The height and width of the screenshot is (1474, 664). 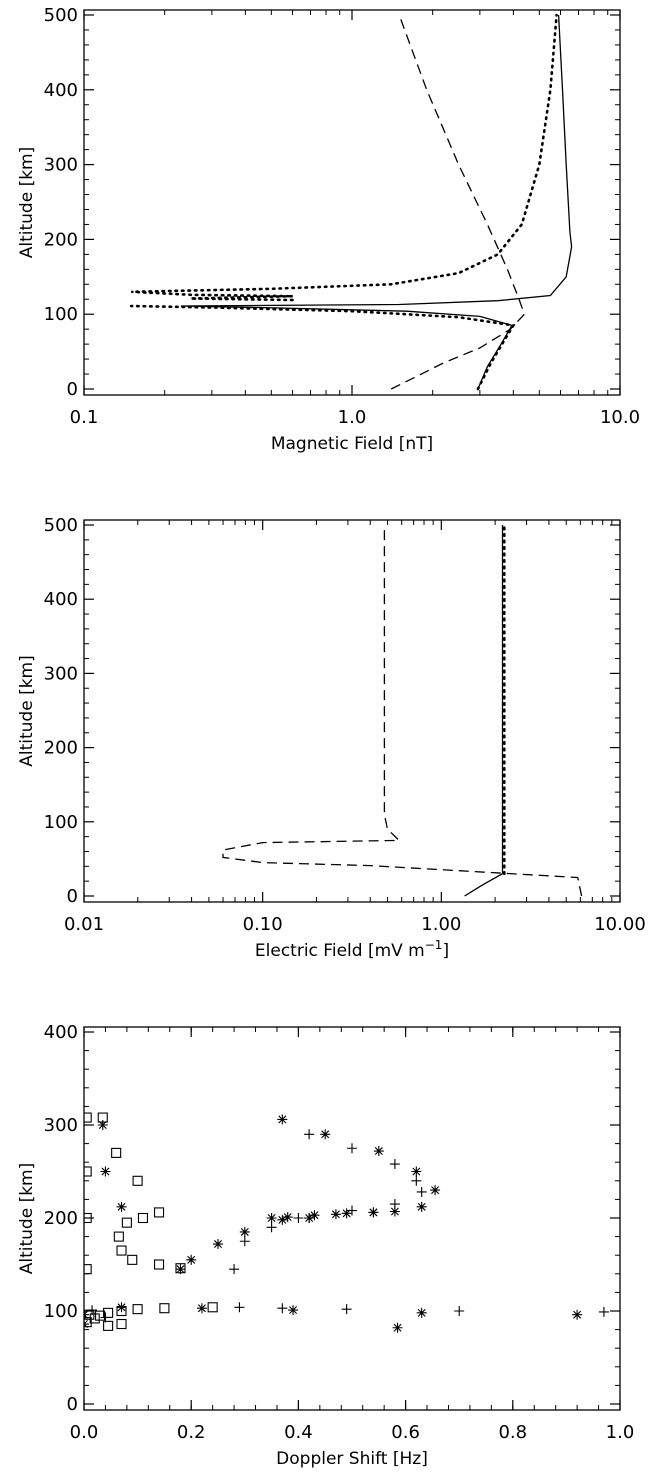 What do you see at coordinates (405, 1432) in the screenshot?
I see `x-tick-label: 0.6` at bounding box center [405, 1432].